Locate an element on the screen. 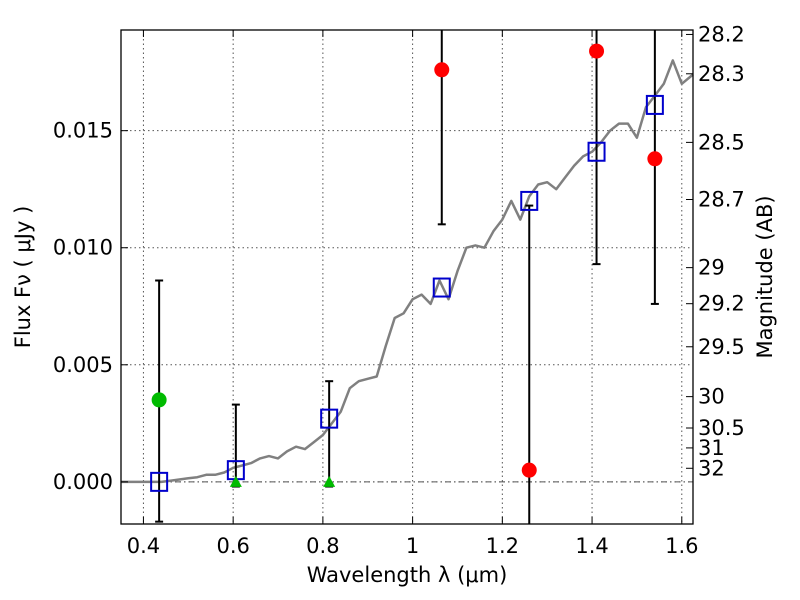  x-tick-label: 0.8 is located at coordinates (322, 546).